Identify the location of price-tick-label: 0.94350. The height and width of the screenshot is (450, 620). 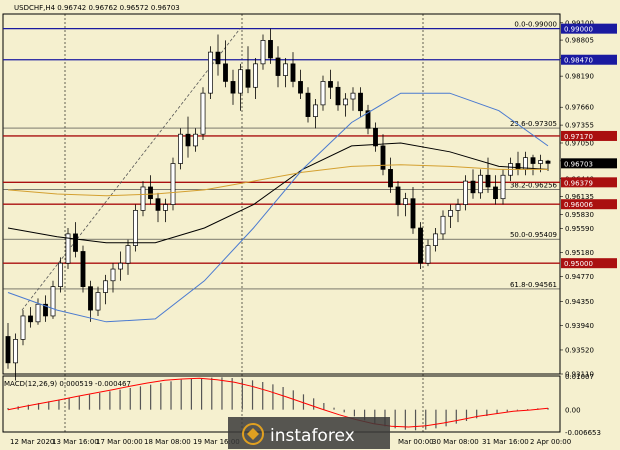
(579, 302).